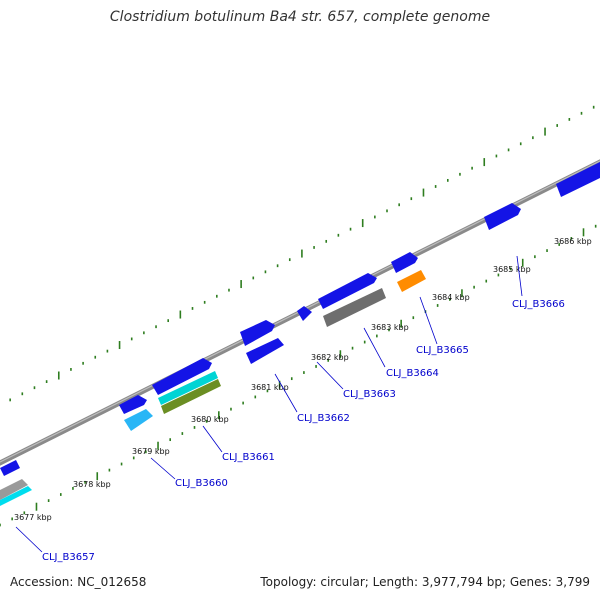 The image size is (600, 600). Describe the element at coordinates (323, 418) in the screenshot. I see `gene-label: CLJ_B3662` at that location.